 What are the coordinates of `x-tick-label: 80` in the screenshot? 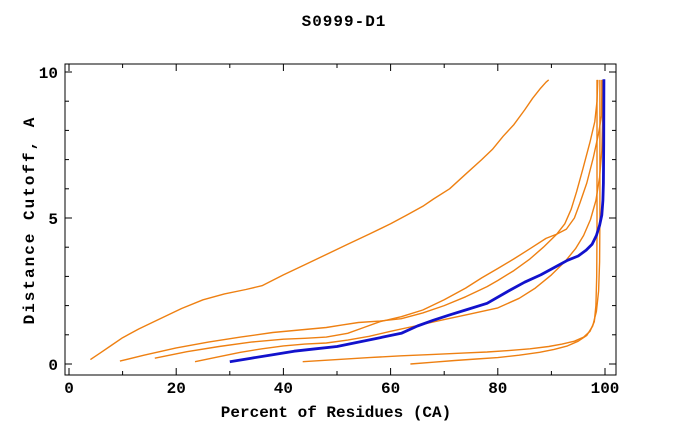 It's located at (497, 389).